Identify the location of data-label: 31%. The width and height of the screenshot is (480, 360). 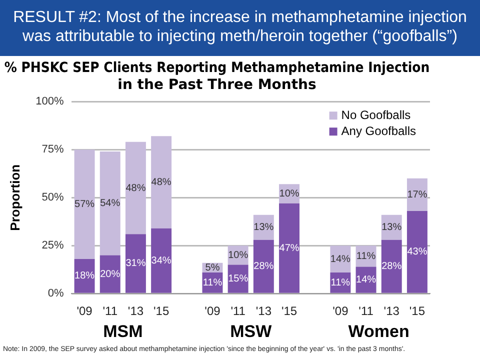
(136, 264).